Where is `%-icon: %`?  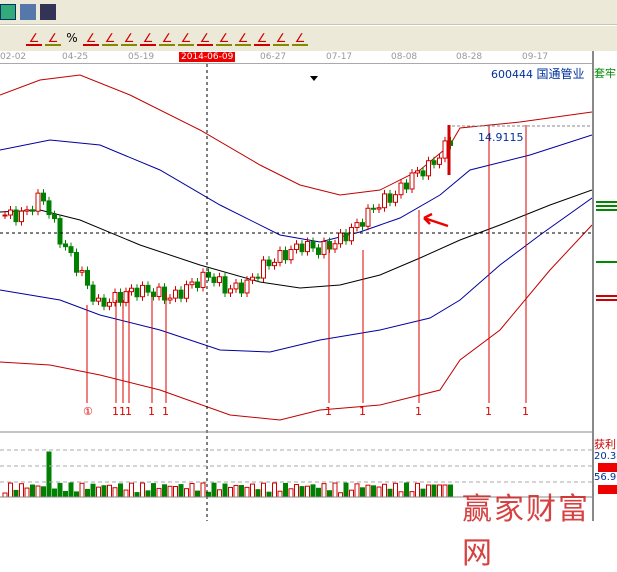 %-icon: % is located at coordinates (72, 38).